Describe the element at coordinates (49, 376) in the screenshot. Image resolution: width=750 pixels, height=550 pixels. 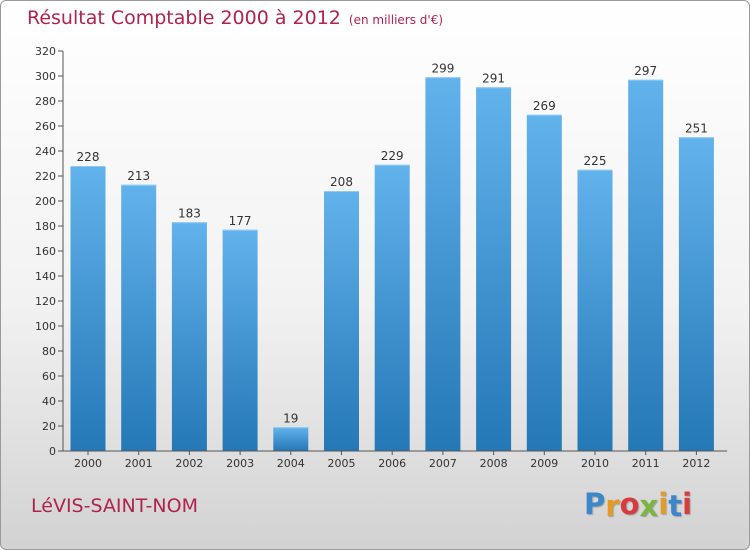
I see `y-tick-label-60: 60` at that location.